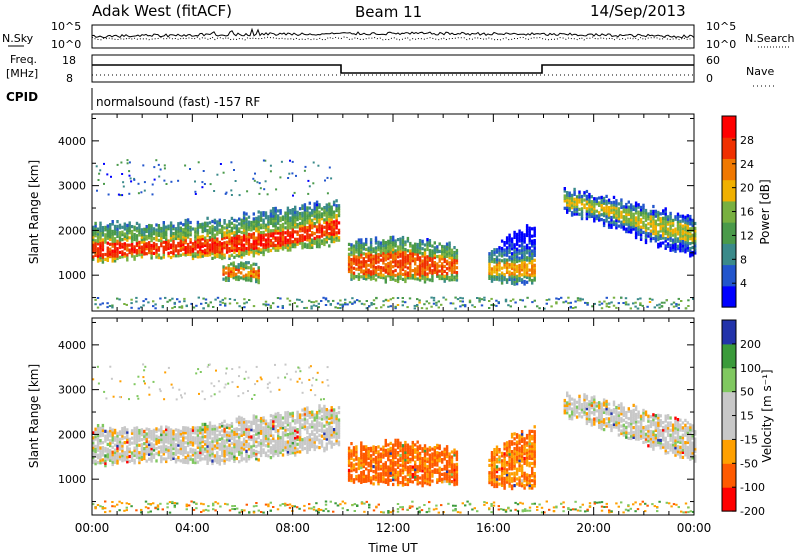 This screenshot has height=554, width=800. Describe the element at coordinates (729, 127) in the screenshot. I see `colorbar-segment` at that location.